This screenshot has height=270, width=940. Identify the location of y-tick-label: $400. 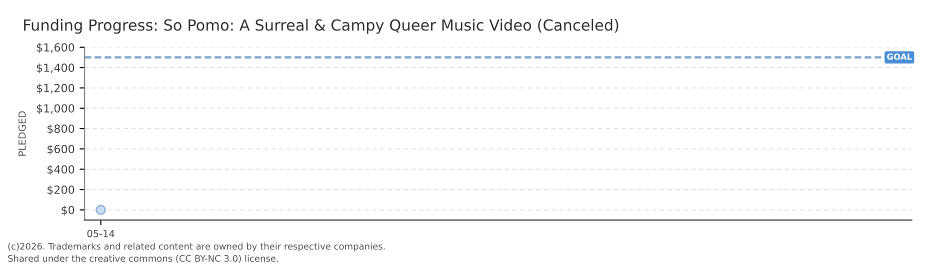
(61, 170).